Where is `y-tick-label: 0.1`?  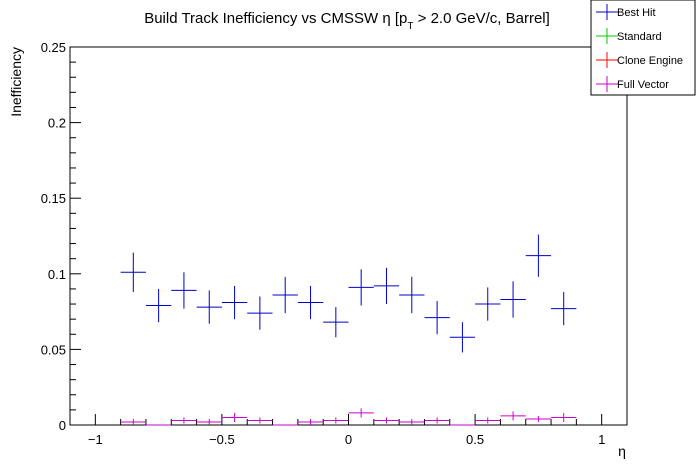
y-tick-label: 0.1 is located at coordinates (57, 274).